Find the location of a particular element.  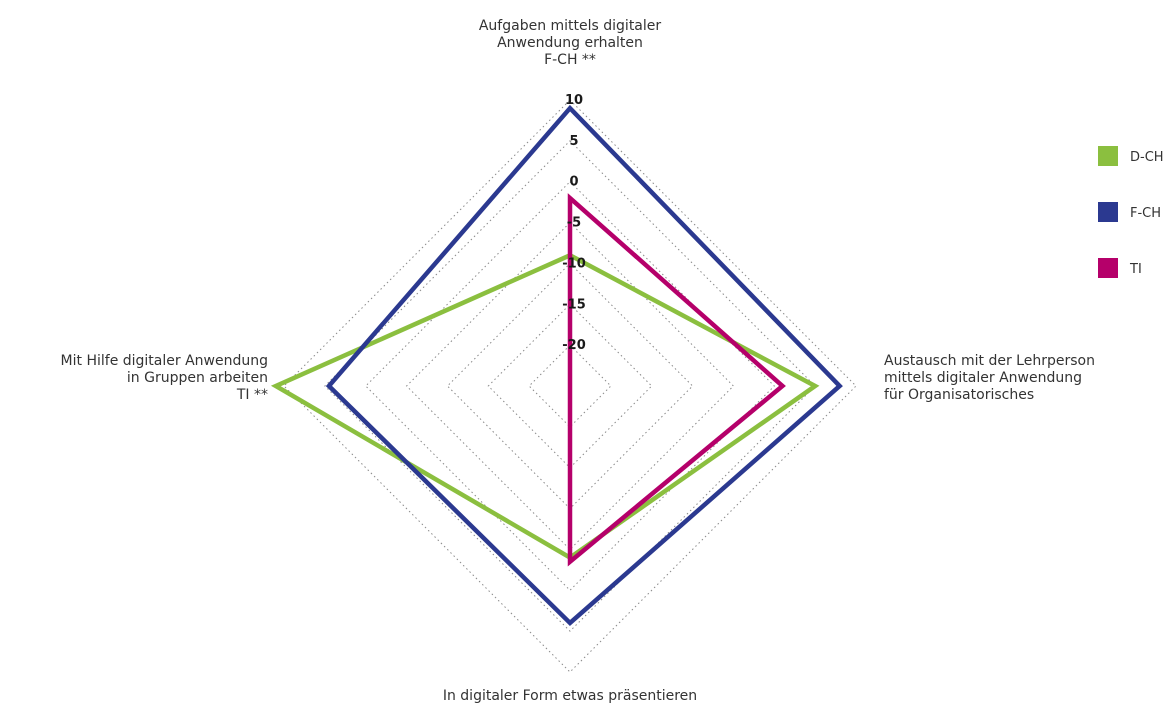

grid-ring is located at coordinates (570, 386).